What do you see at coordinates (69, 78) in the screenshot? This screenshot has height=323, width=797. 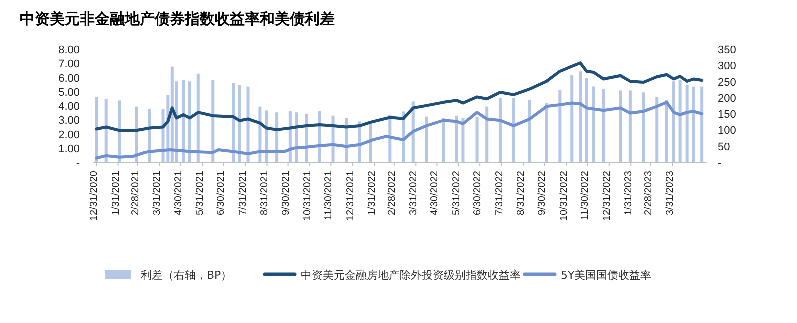 I see `y-tick-label: 6.00` at bounding box center [69, 78].